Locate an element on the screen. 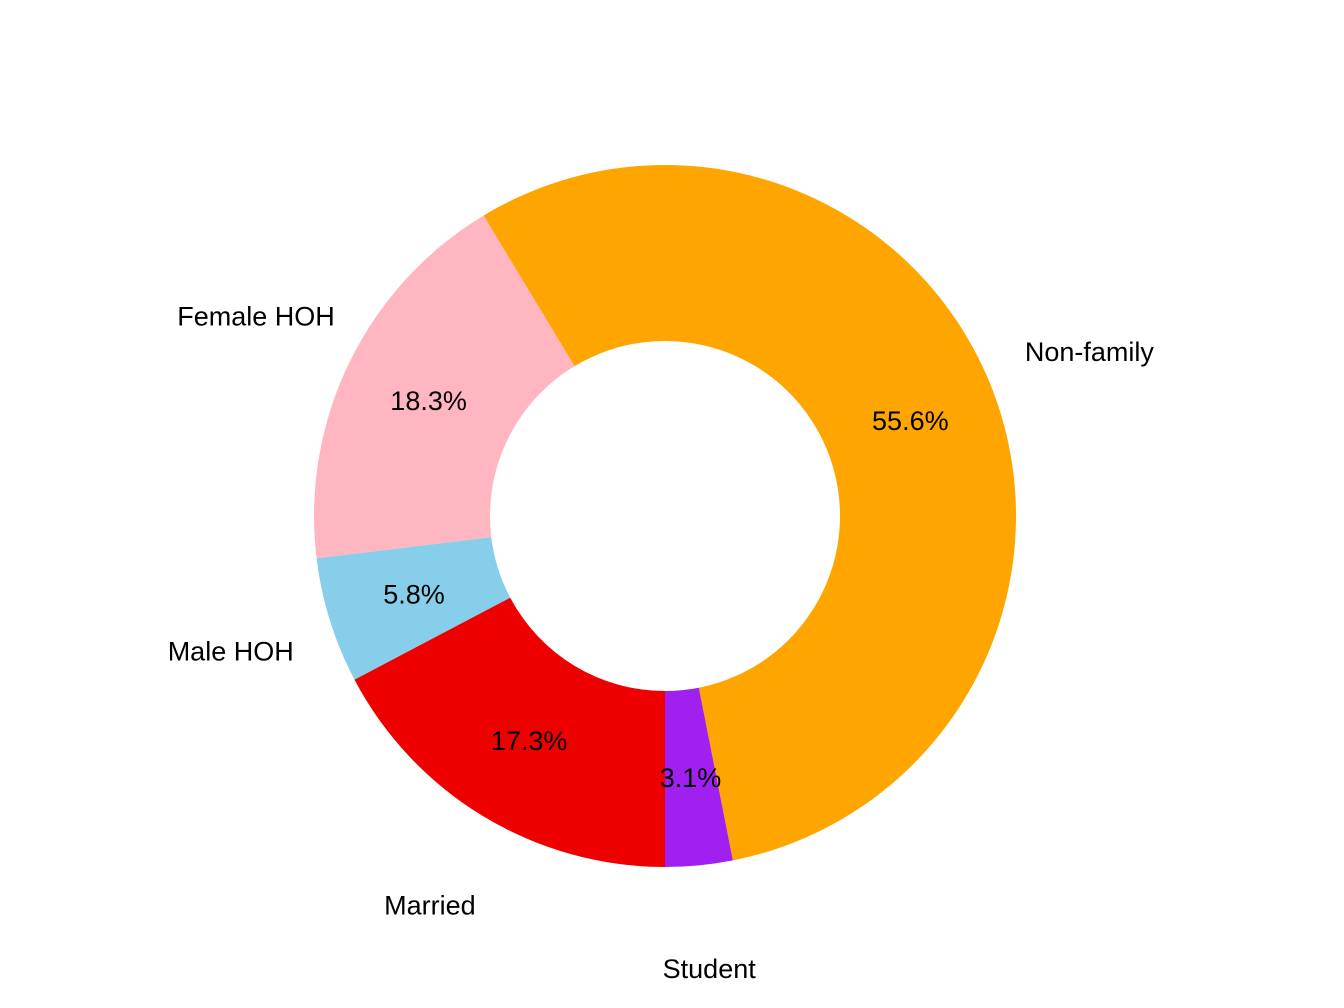  slice-student is located at coordinates (699, 777).